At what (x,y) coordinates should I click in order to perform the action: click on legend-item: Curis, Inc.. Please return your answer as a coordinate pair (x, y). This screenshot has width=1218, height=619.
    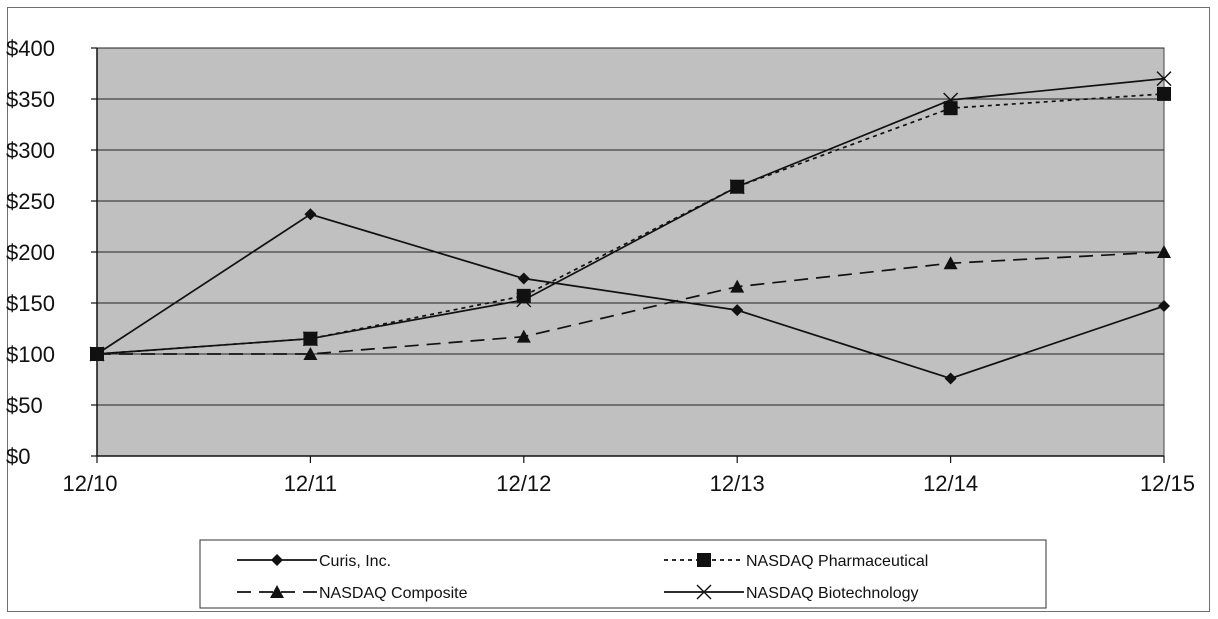
    Looking at the image, I should click on (314, 561).